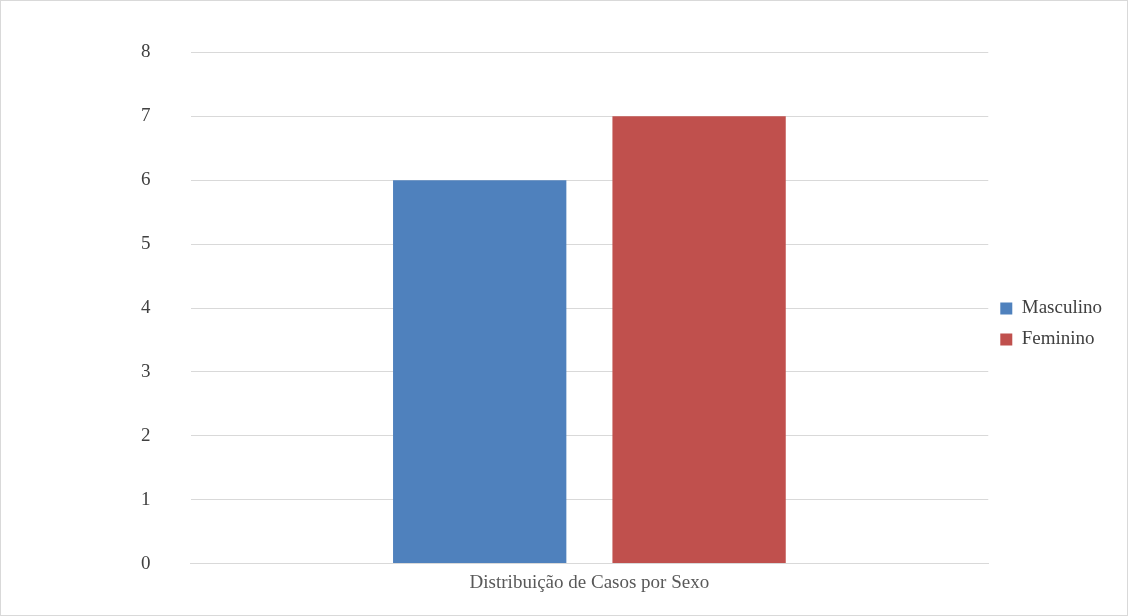 The height and width of the screenshot is (616, 1128). I want to click on legend-label: Feminino, so click(1058, 338).